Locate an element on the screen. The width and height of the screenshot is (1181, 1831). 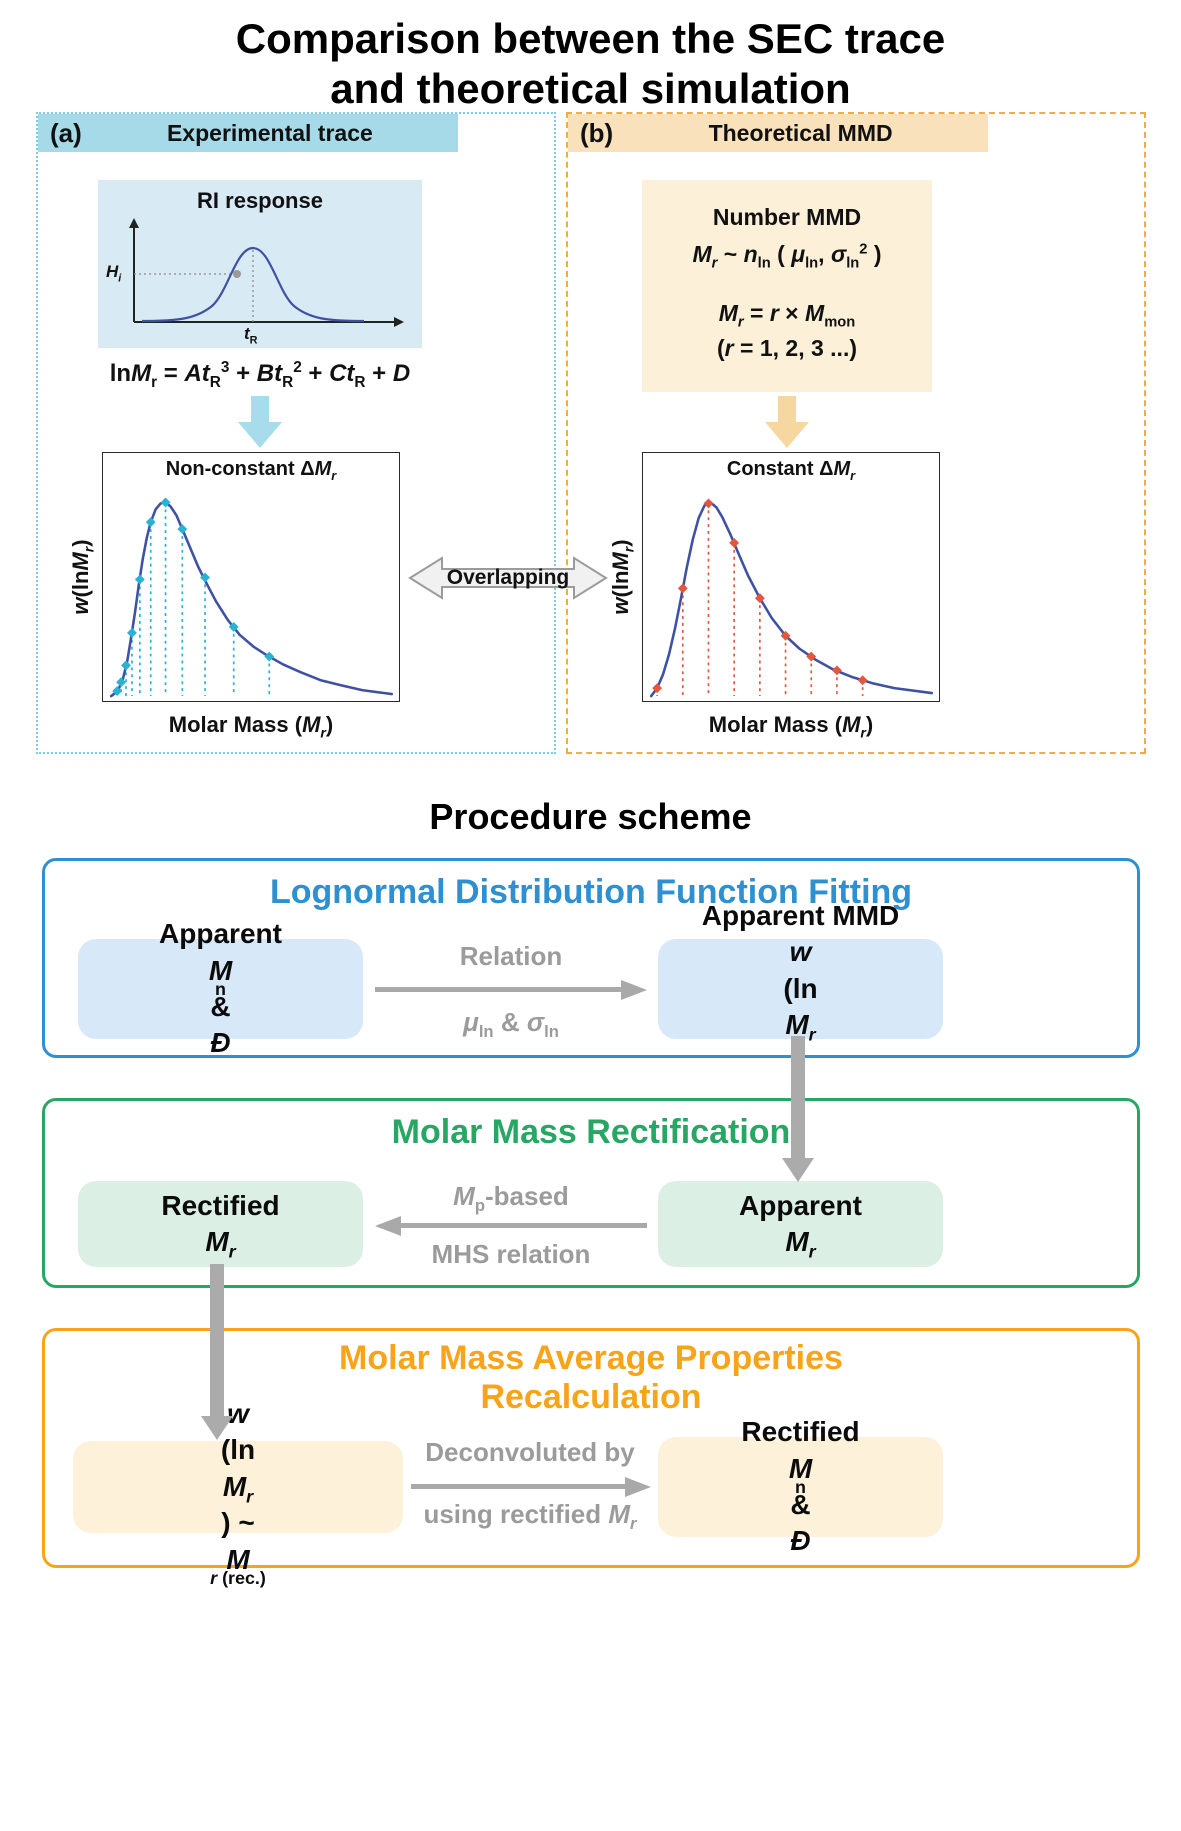
ri-response-card: RI response Hi tR is located at coordinates (260, 264).